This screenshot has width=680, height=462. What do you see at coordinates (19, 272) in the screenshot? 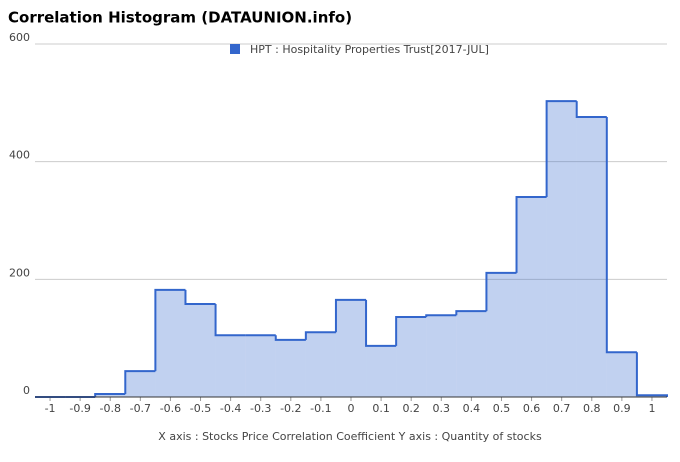
I see `y-tick-label: 200` at bounding box center [19, 272].